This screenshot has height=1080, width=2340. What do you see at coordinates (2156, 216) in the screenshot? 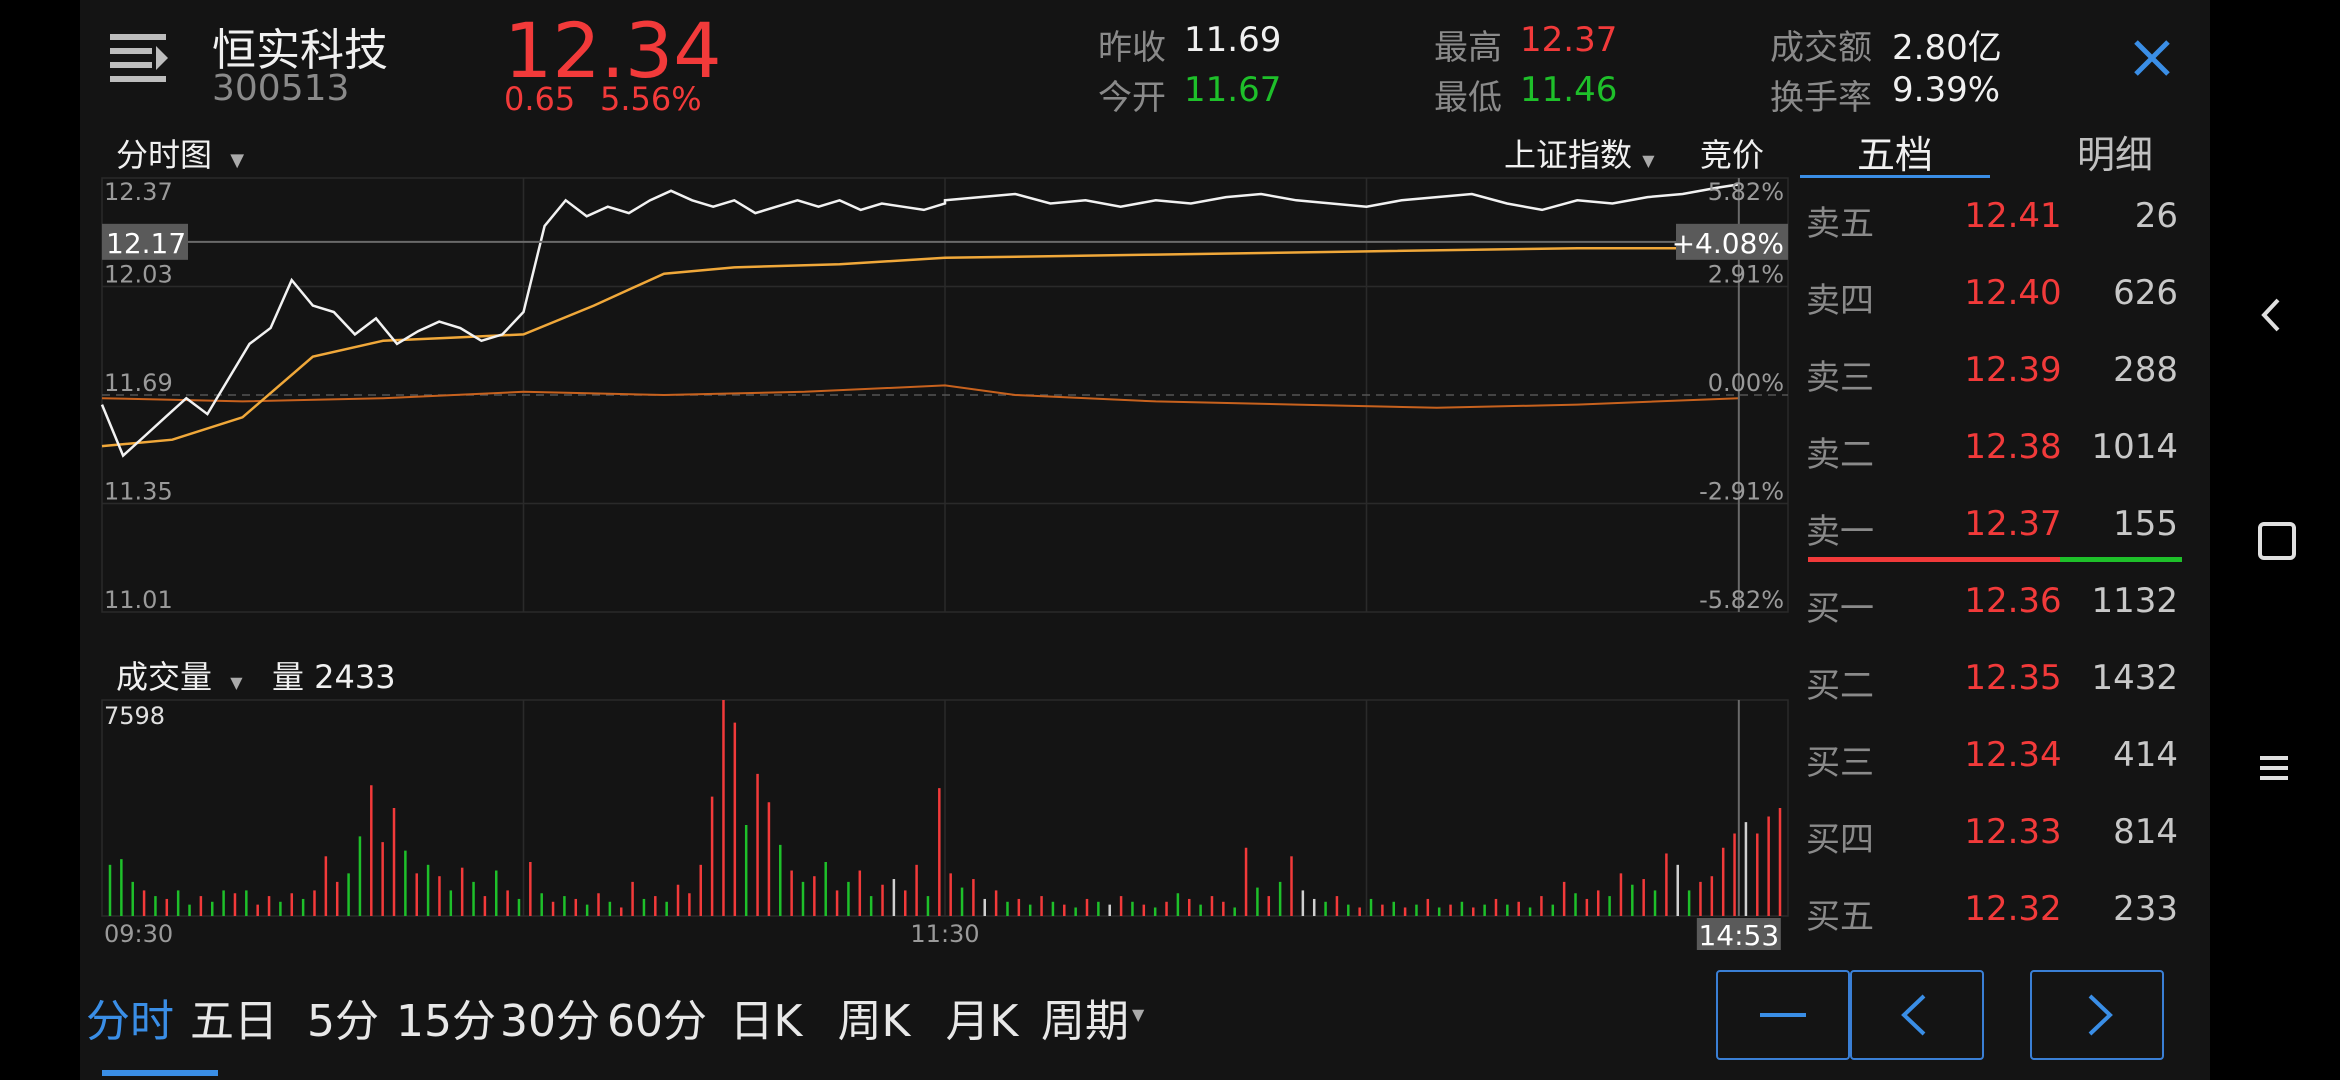
I see `order-volume: 26` at bounding box center [2156, 216].